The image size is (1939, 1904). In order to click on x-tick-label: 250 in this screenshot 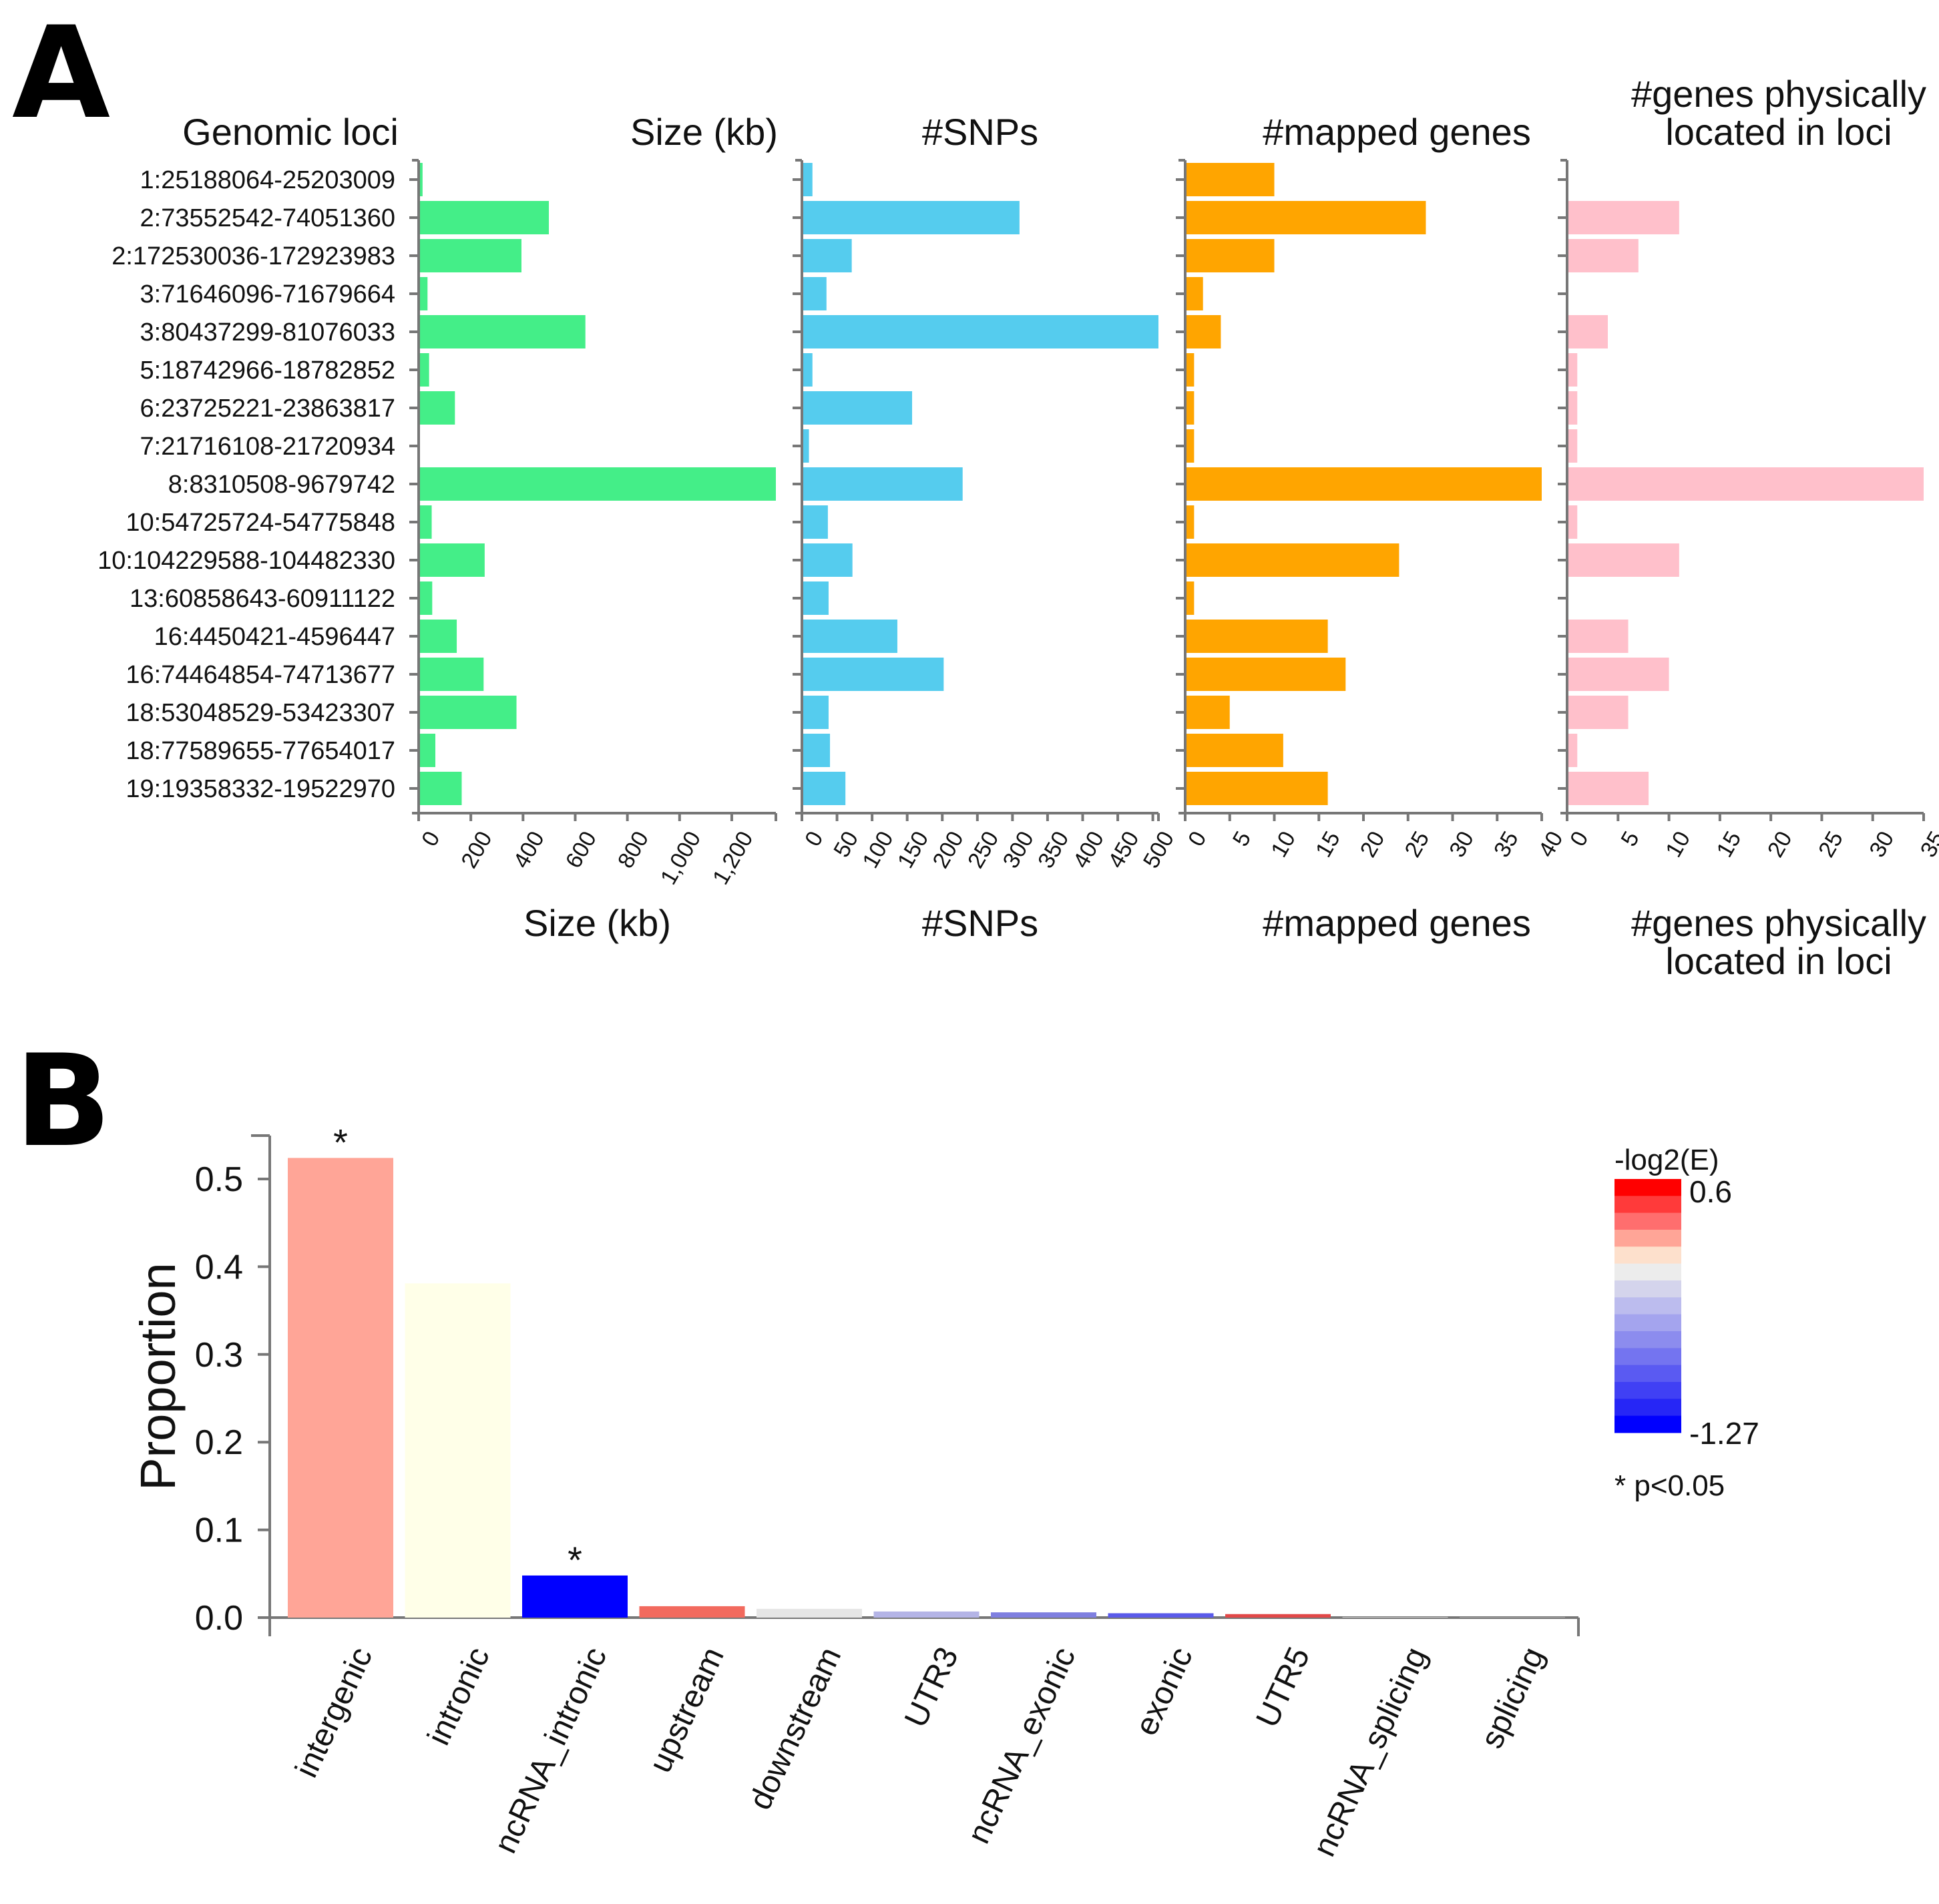, I will do `click(983, 850)`.